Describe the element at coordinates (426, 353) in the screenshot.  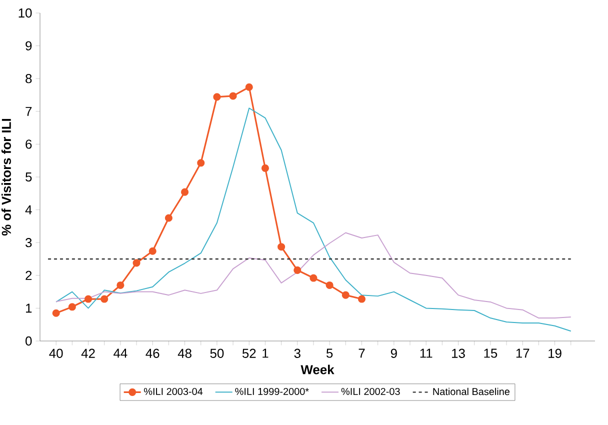
I see `x-tick-label: 11` at that location.